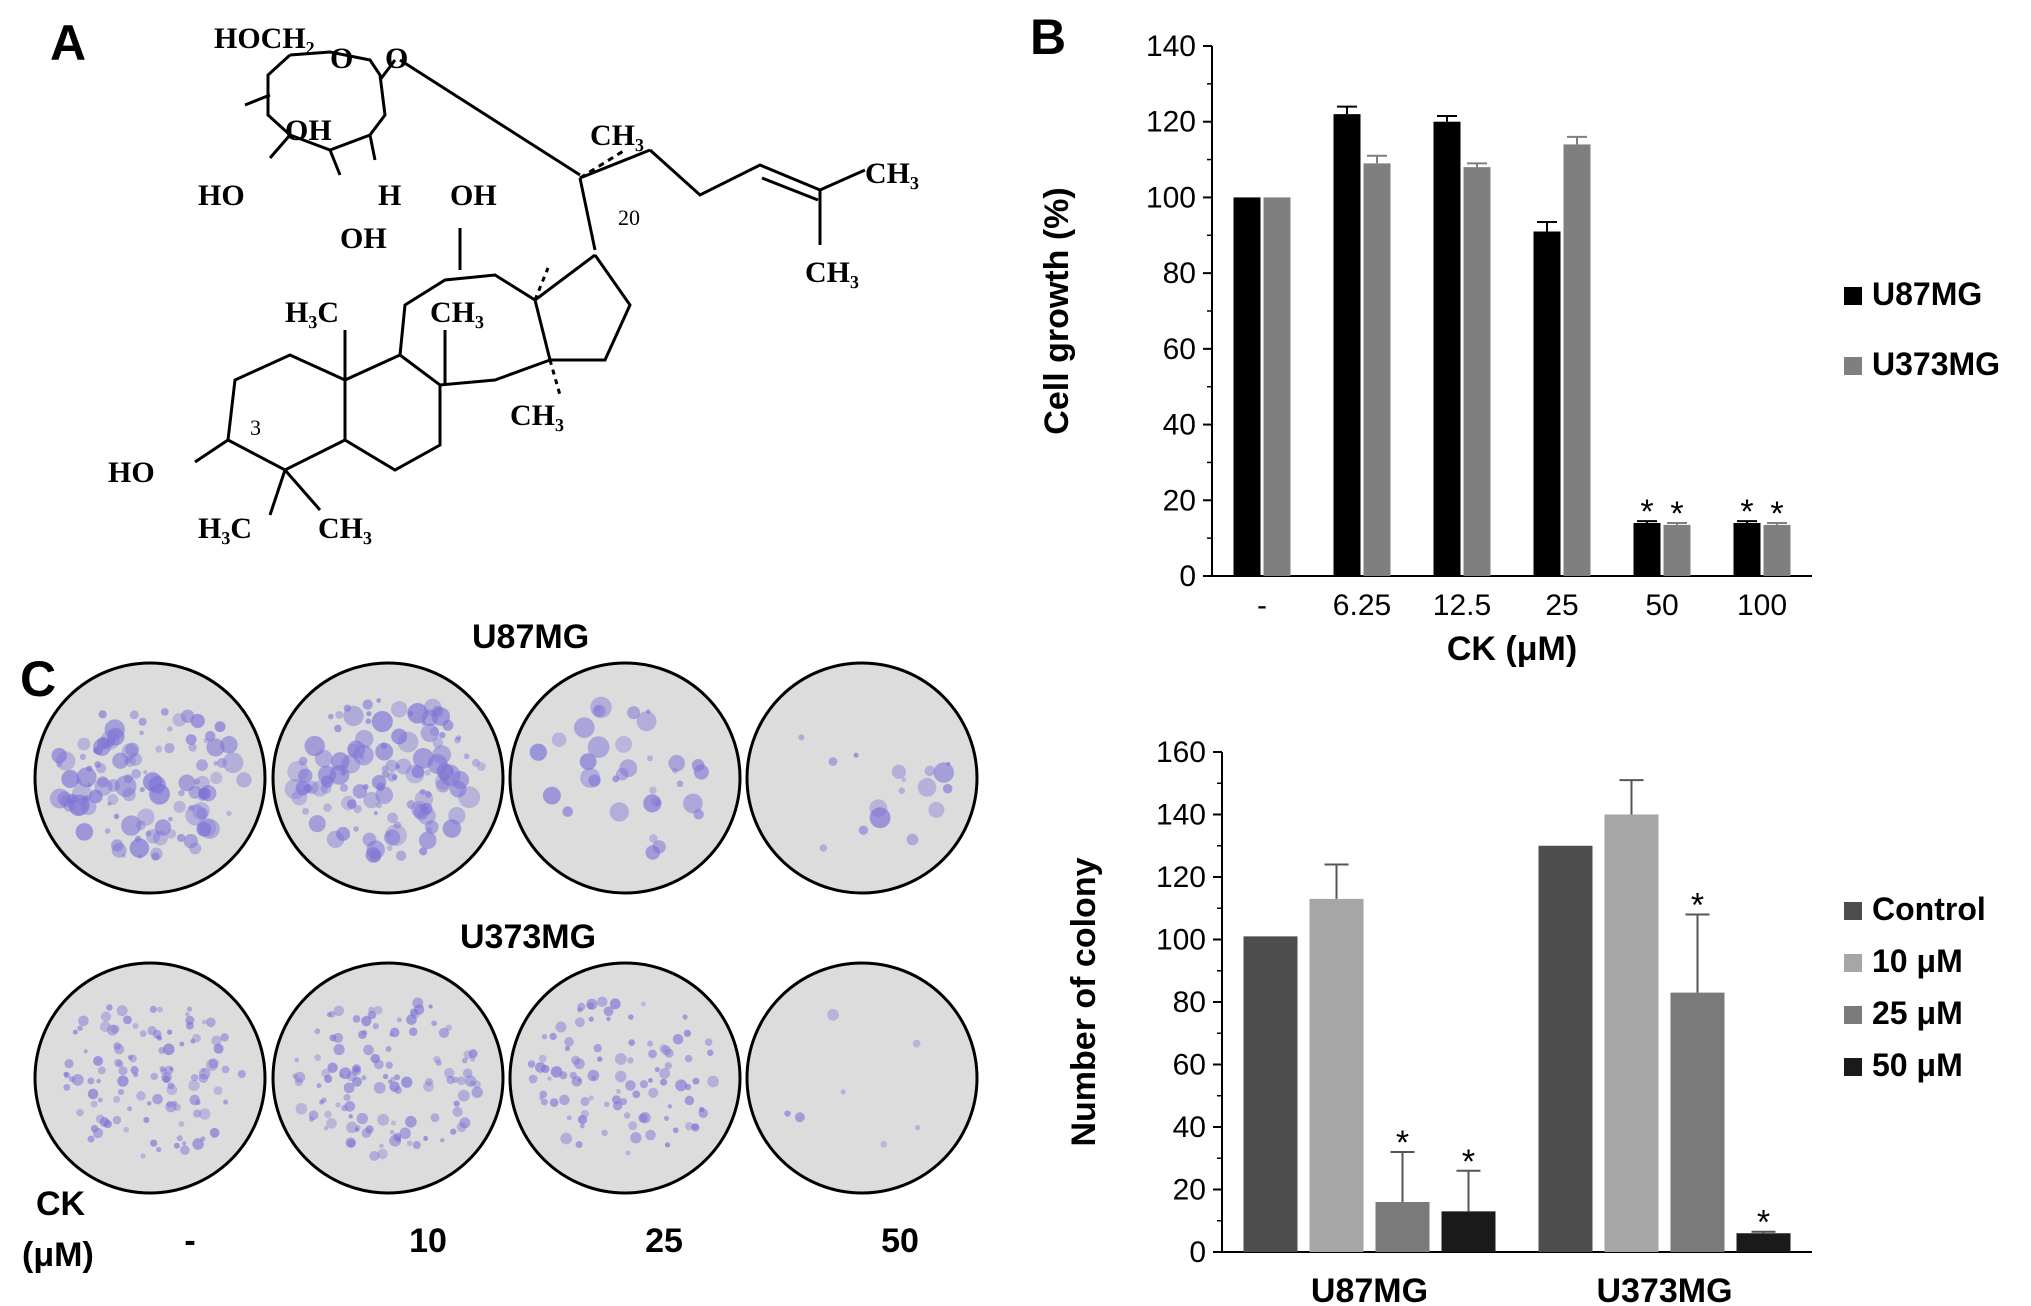  Describe the element at coordinates (1462, 605) in the screenshot. I see `x-tick-label: 12.5` at that location.